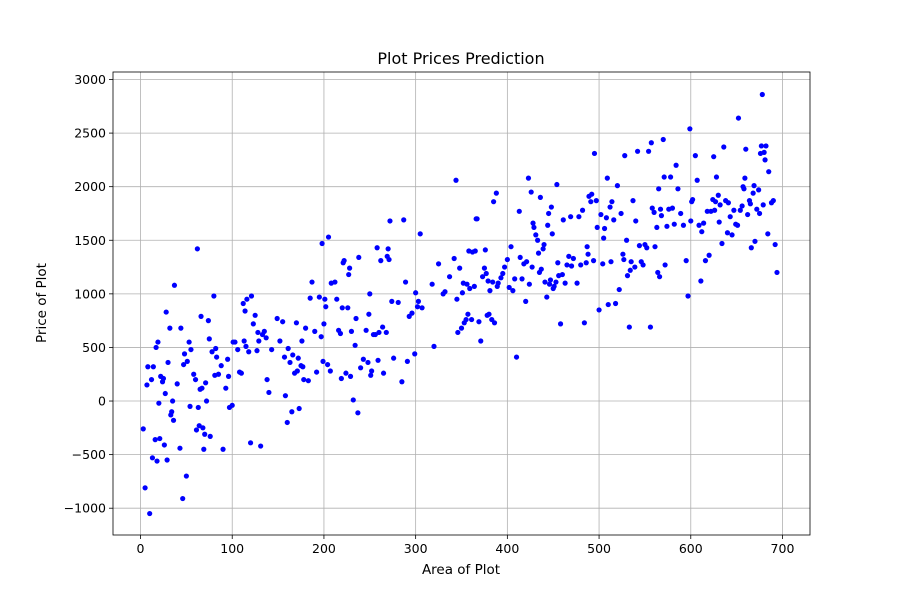 The height and width of the screenshot is (600, 900). Describe the element at coordinates (460, 58) in the screenshot. I see `chart-title: Plot Prices Prediction` at that location.